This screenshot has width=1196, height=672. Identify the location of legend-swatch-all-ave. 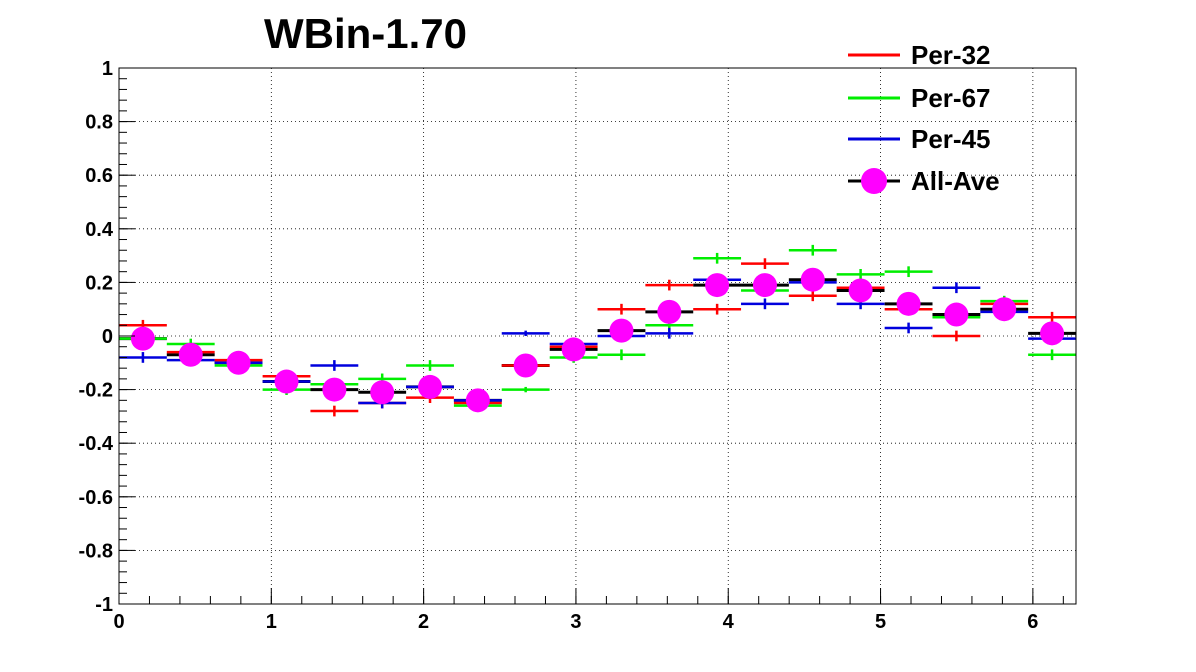
(874, 181).